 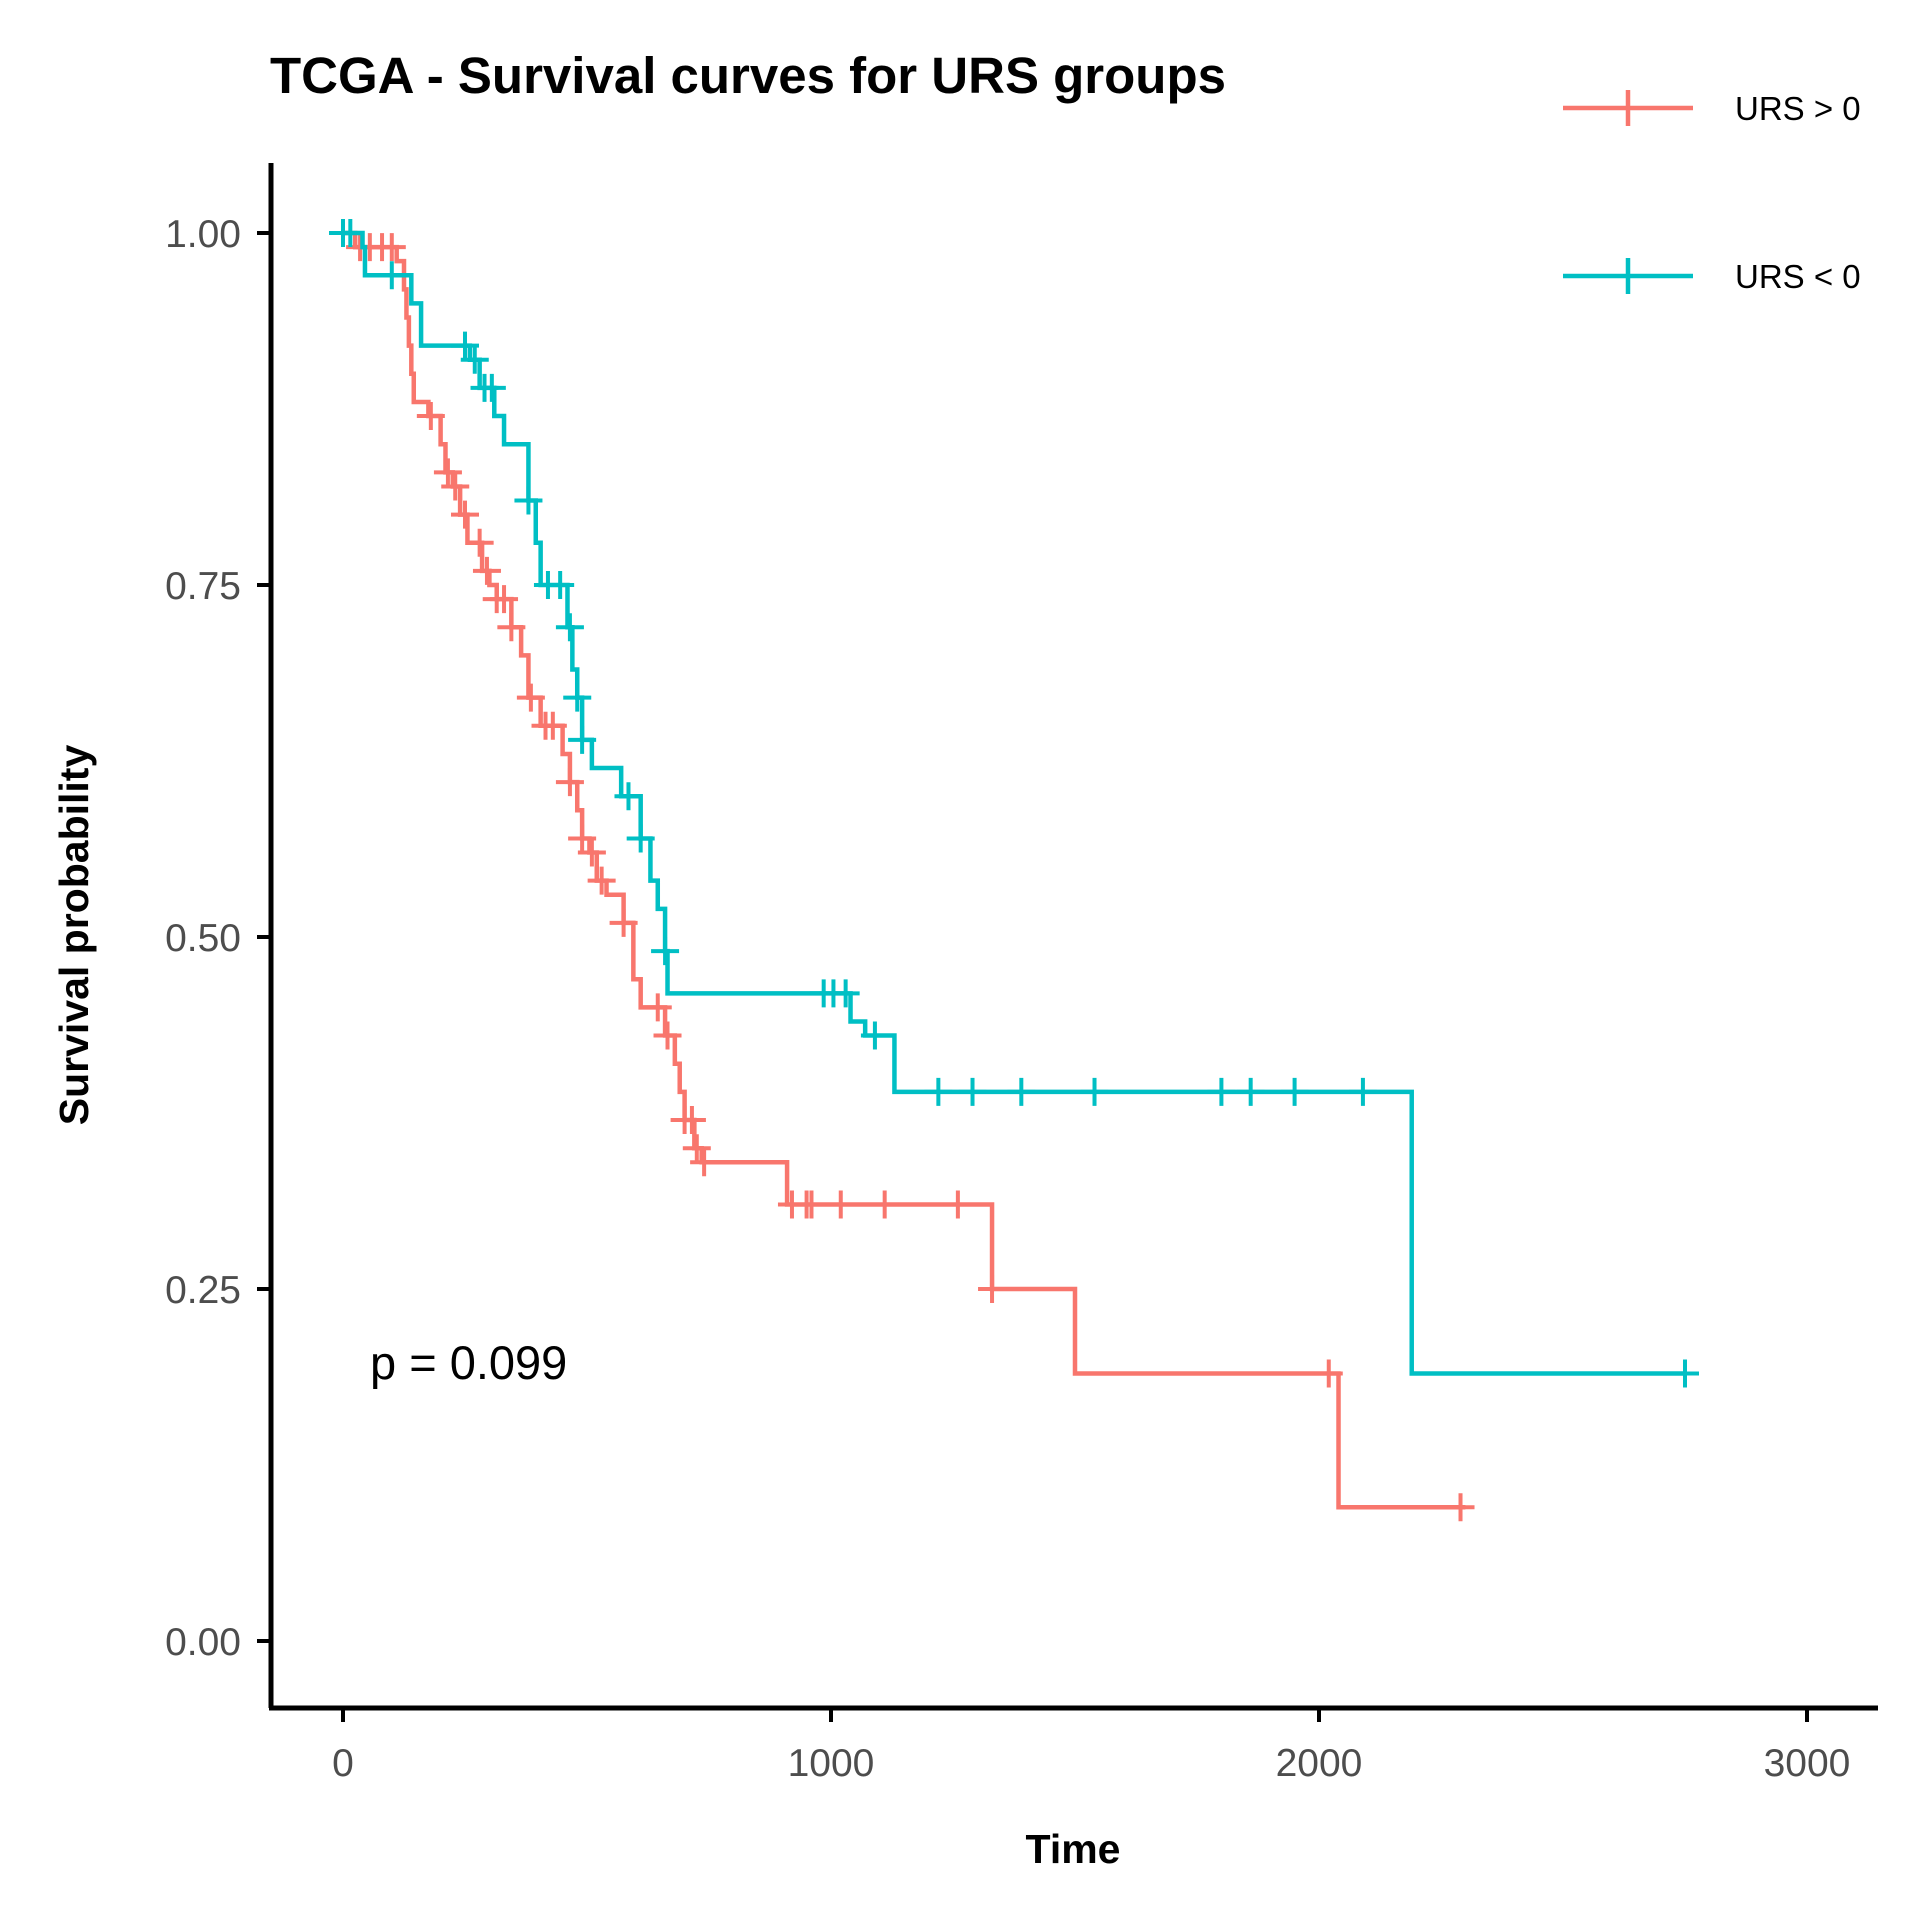 What do you see at coordinates (1712, 192) in the screenshot?
I see `legend: URS > 0 URS < 0` at bounding box center [1712, 192].